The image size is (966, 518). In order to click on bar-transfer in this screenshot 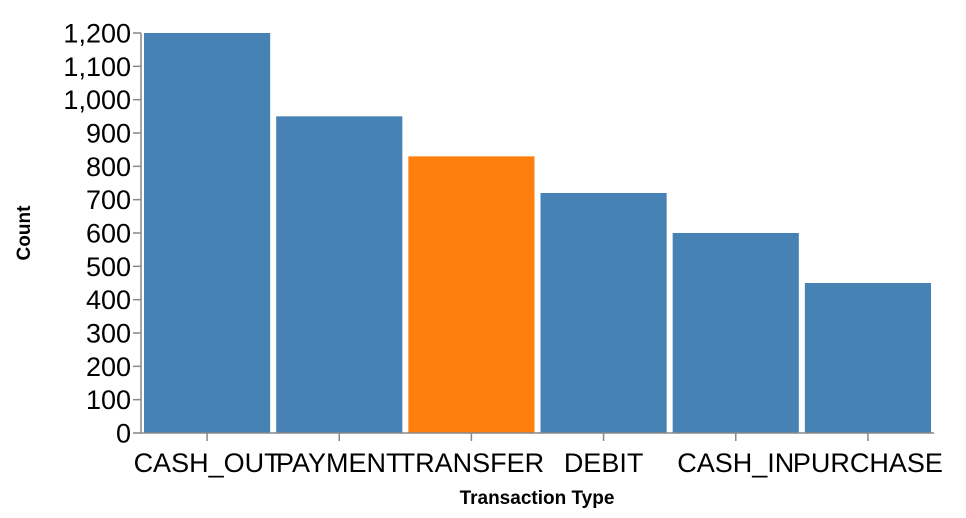, I will do `click(471, 295)`.